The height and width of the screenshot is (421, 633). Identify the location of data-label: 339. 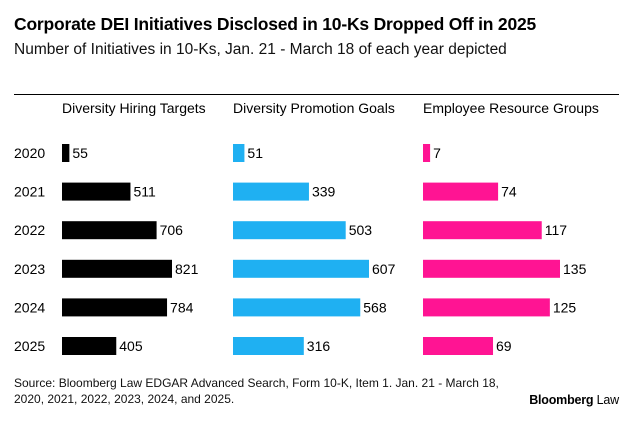
(324, 192).